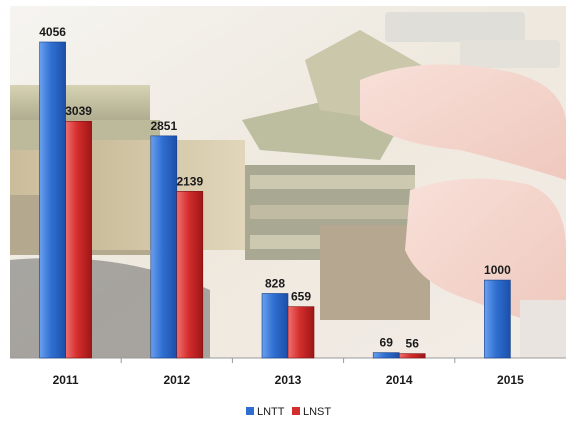  Describe the element at coordinates (317, 412) in the screenshot. I see `legend-label-lnst: LNST` at that location.